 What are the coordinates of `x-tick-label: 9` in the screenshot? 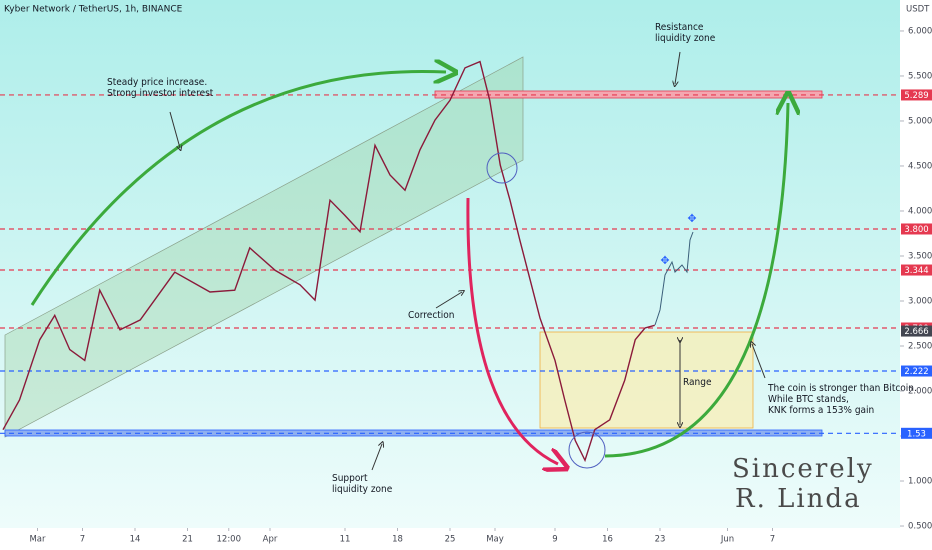 It's located at (554, 540).